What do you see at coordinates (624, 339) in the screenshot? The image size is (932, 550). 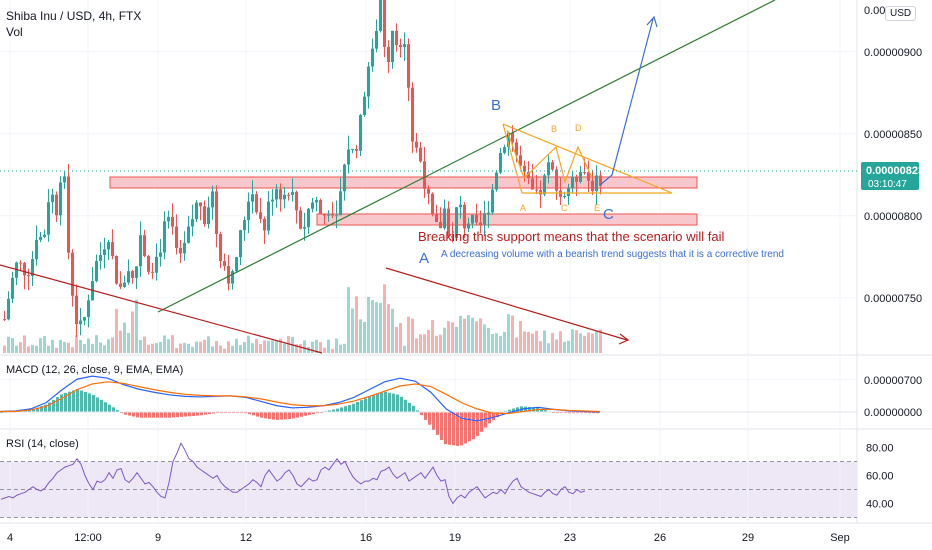 I see `arrowhead-red` at bounding box center [624, 339].